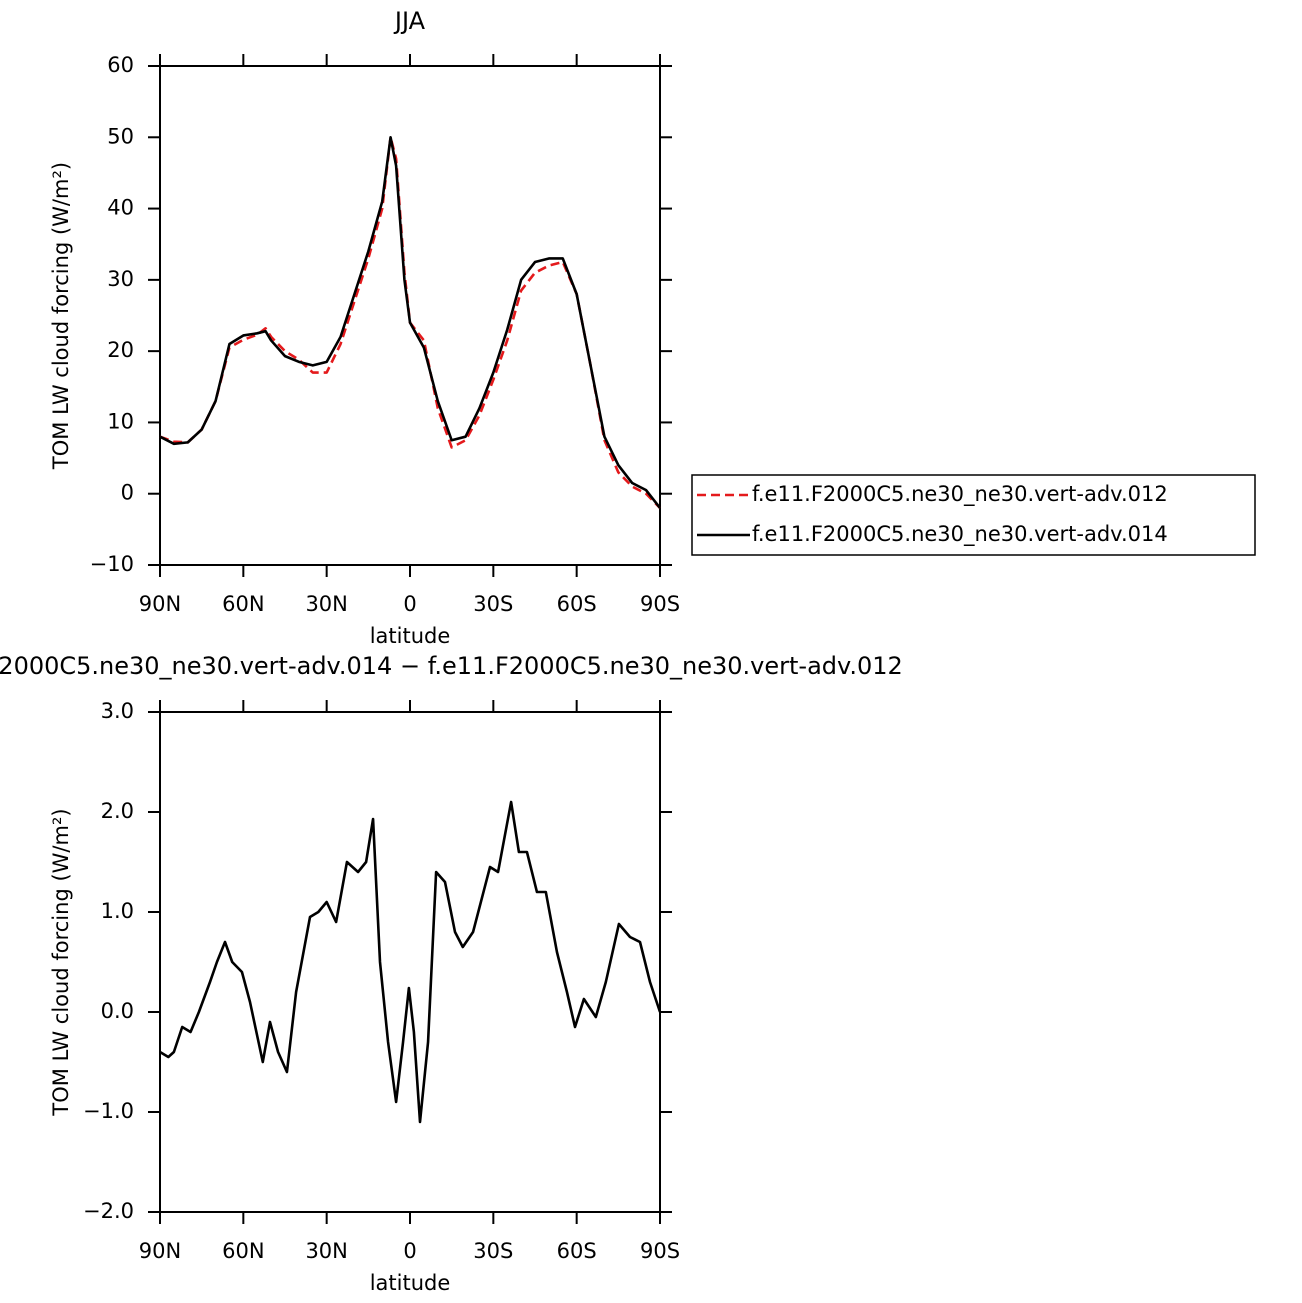 The height and width of the screenshot is (1303, 1302). What do you see at coordinates (120, 350) in the screenshot?
I see `y-tick-label: 20` at bounding box center [120, 350].